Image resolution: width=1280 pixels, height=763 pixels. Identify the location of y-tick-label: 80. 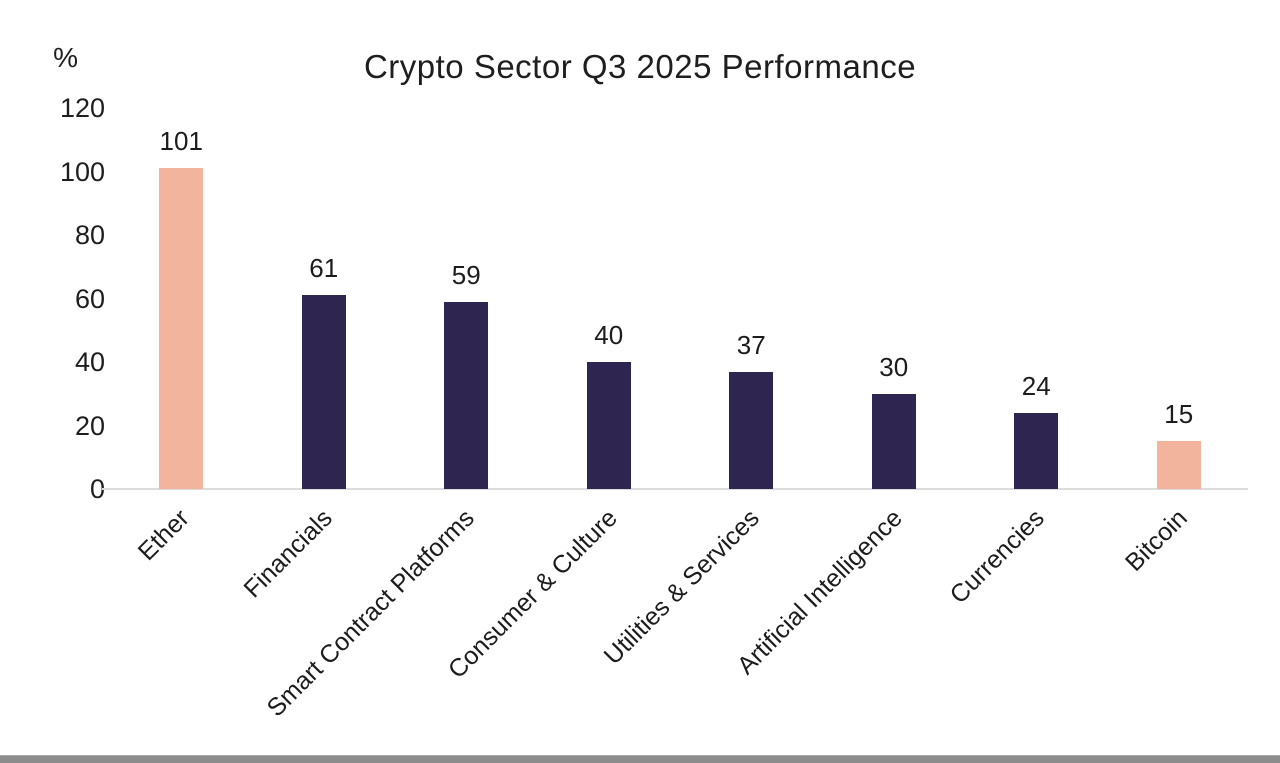
(89, 235).